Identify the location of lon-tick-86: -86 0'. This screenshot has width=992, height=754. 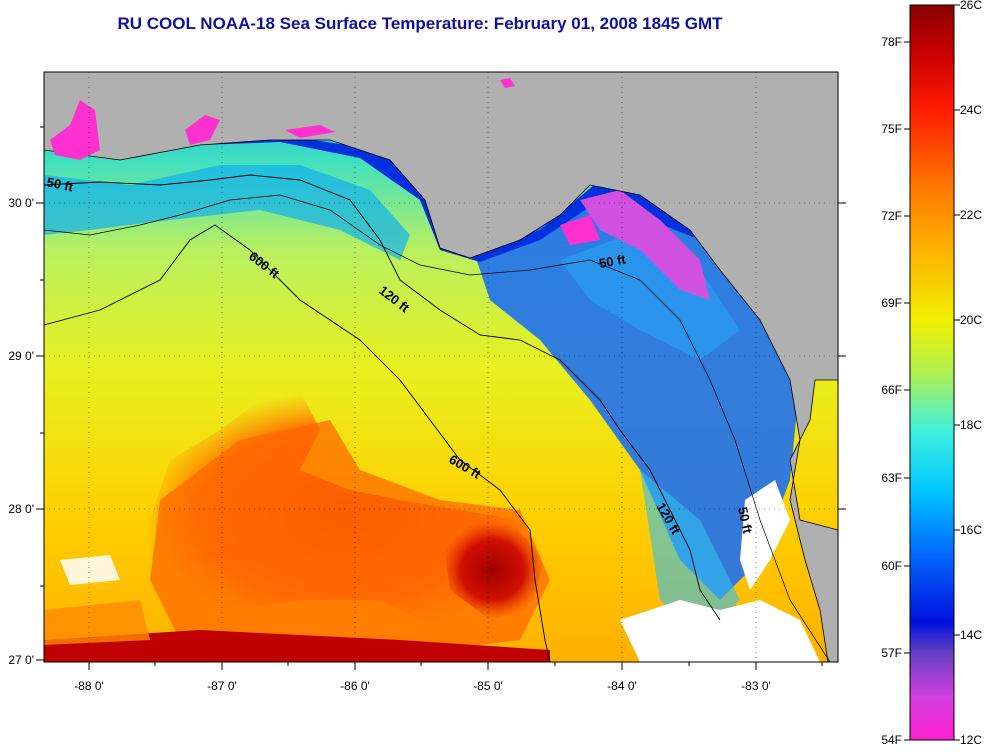
(355, 686).